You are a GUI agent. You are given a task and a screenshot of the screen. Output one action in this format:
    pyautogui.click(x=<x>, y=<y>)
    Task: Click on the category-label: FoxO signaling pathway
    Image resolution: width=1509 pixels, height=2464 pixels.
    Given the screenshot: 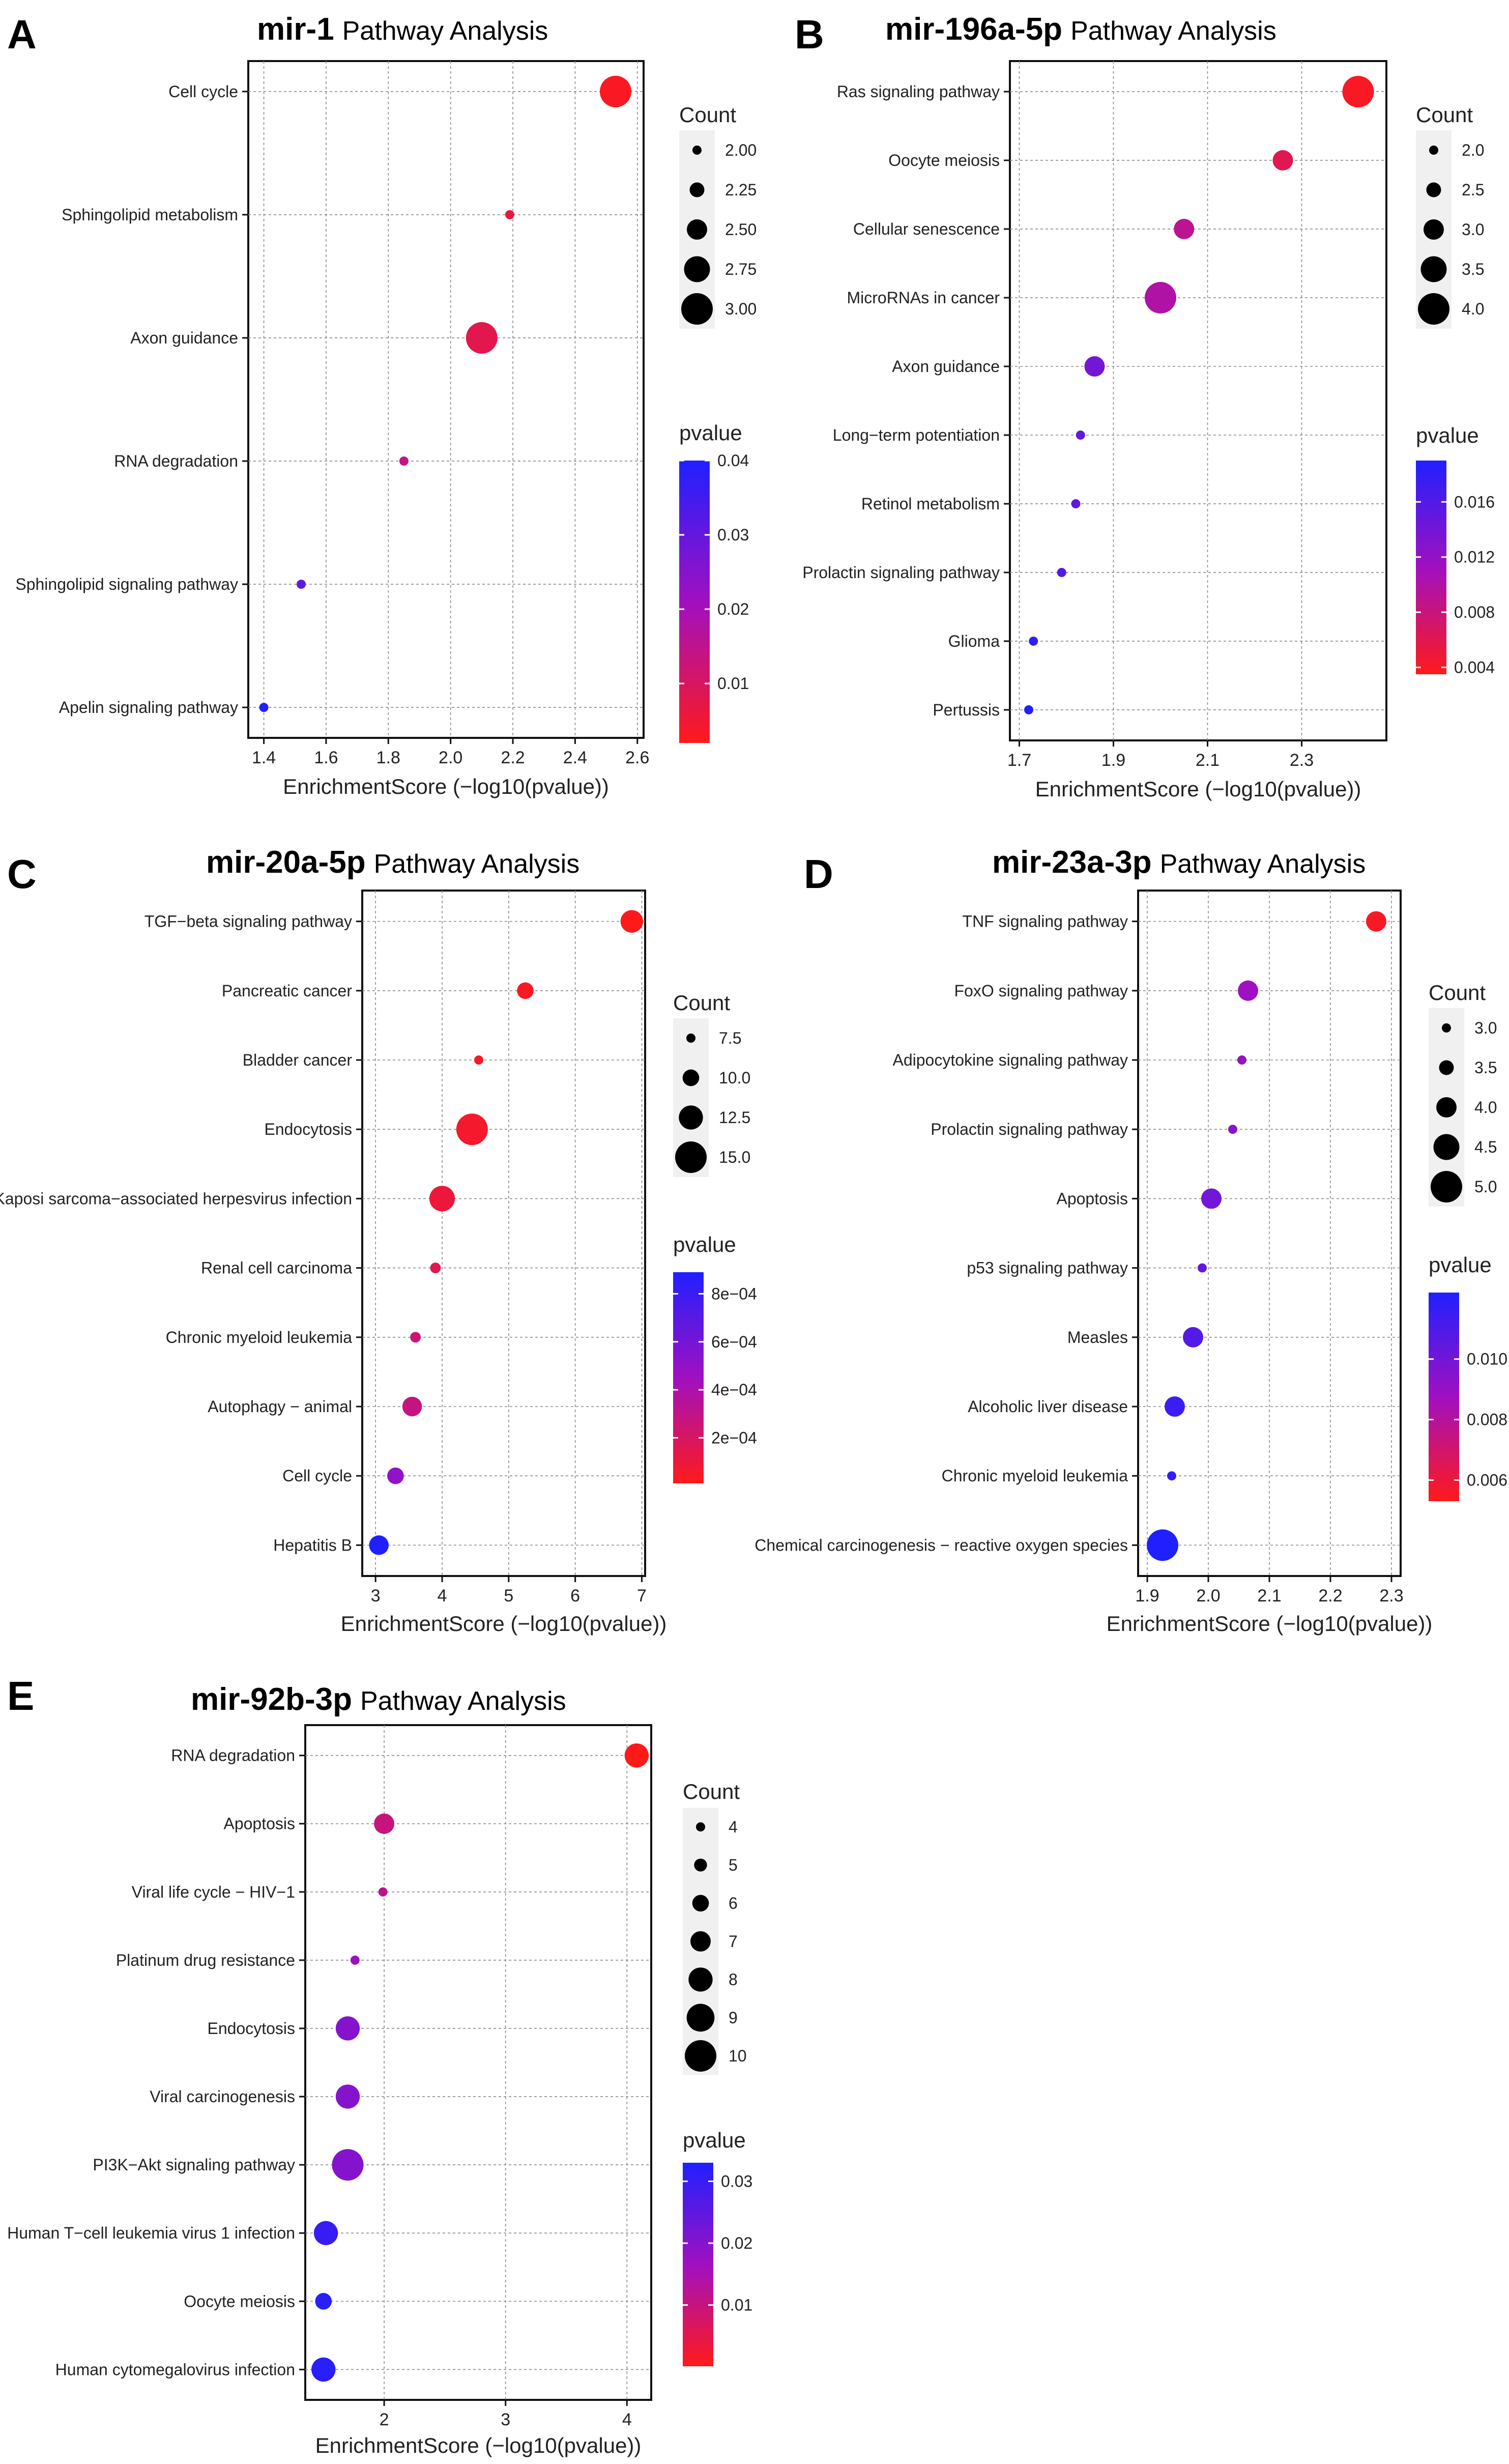 What is the action you would take?
    pyautogui.click(x=1041, y=991)
    